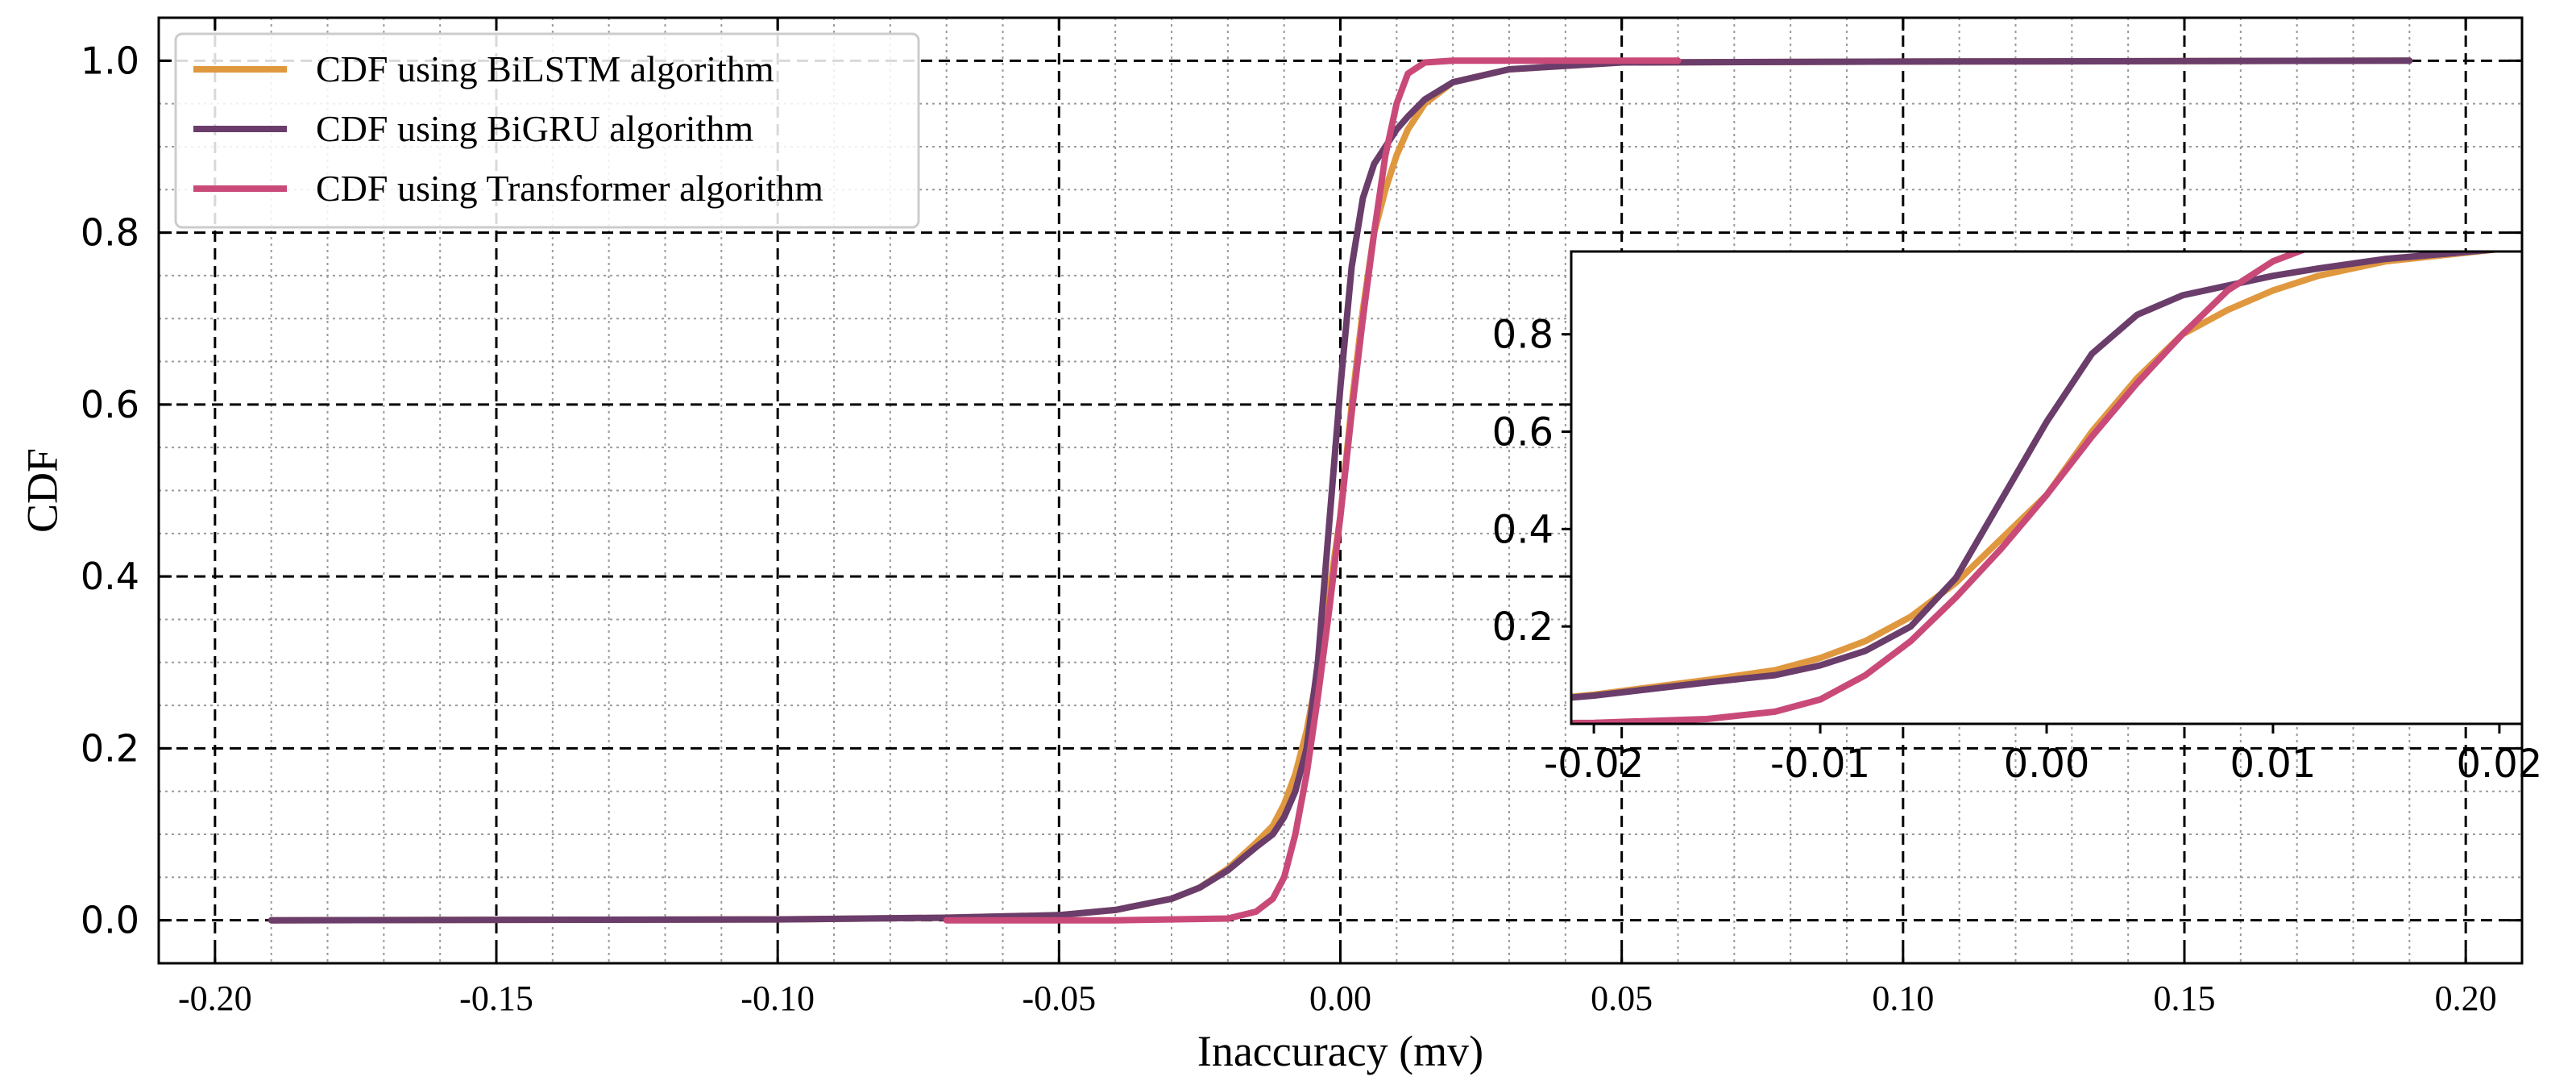 This screenshot has width=2576, height=1089. What do you see at coordinates (1594, 764) in the screenshot?
I see `inset-x-tick-label: -0.02` at bounding box center [1594, 764].